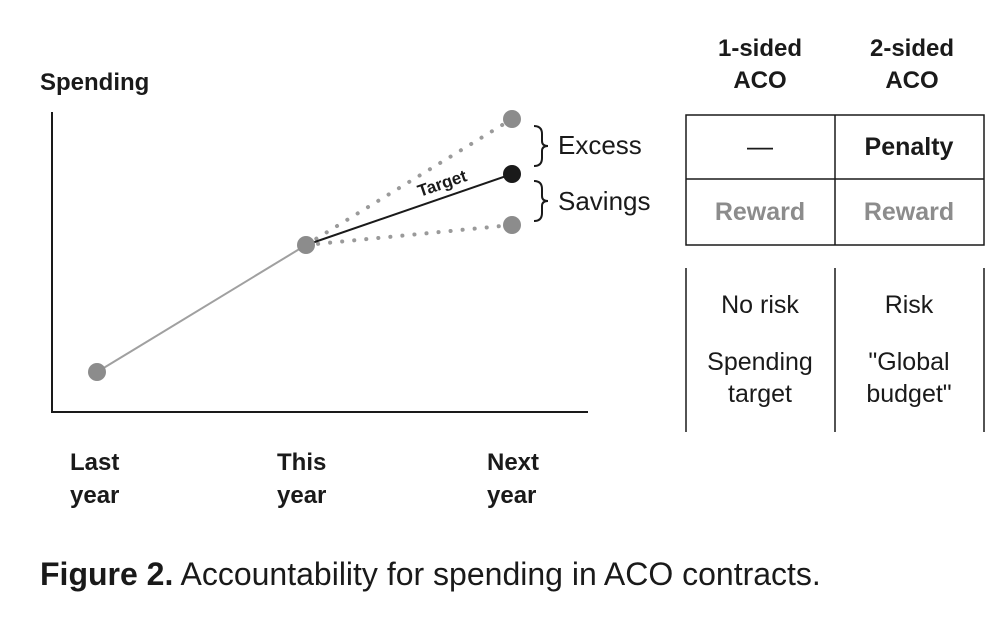 This screenshot has height=636, width=1008. I want to click on x-tick-labels: Last year This year Next year, so click(304, 479).